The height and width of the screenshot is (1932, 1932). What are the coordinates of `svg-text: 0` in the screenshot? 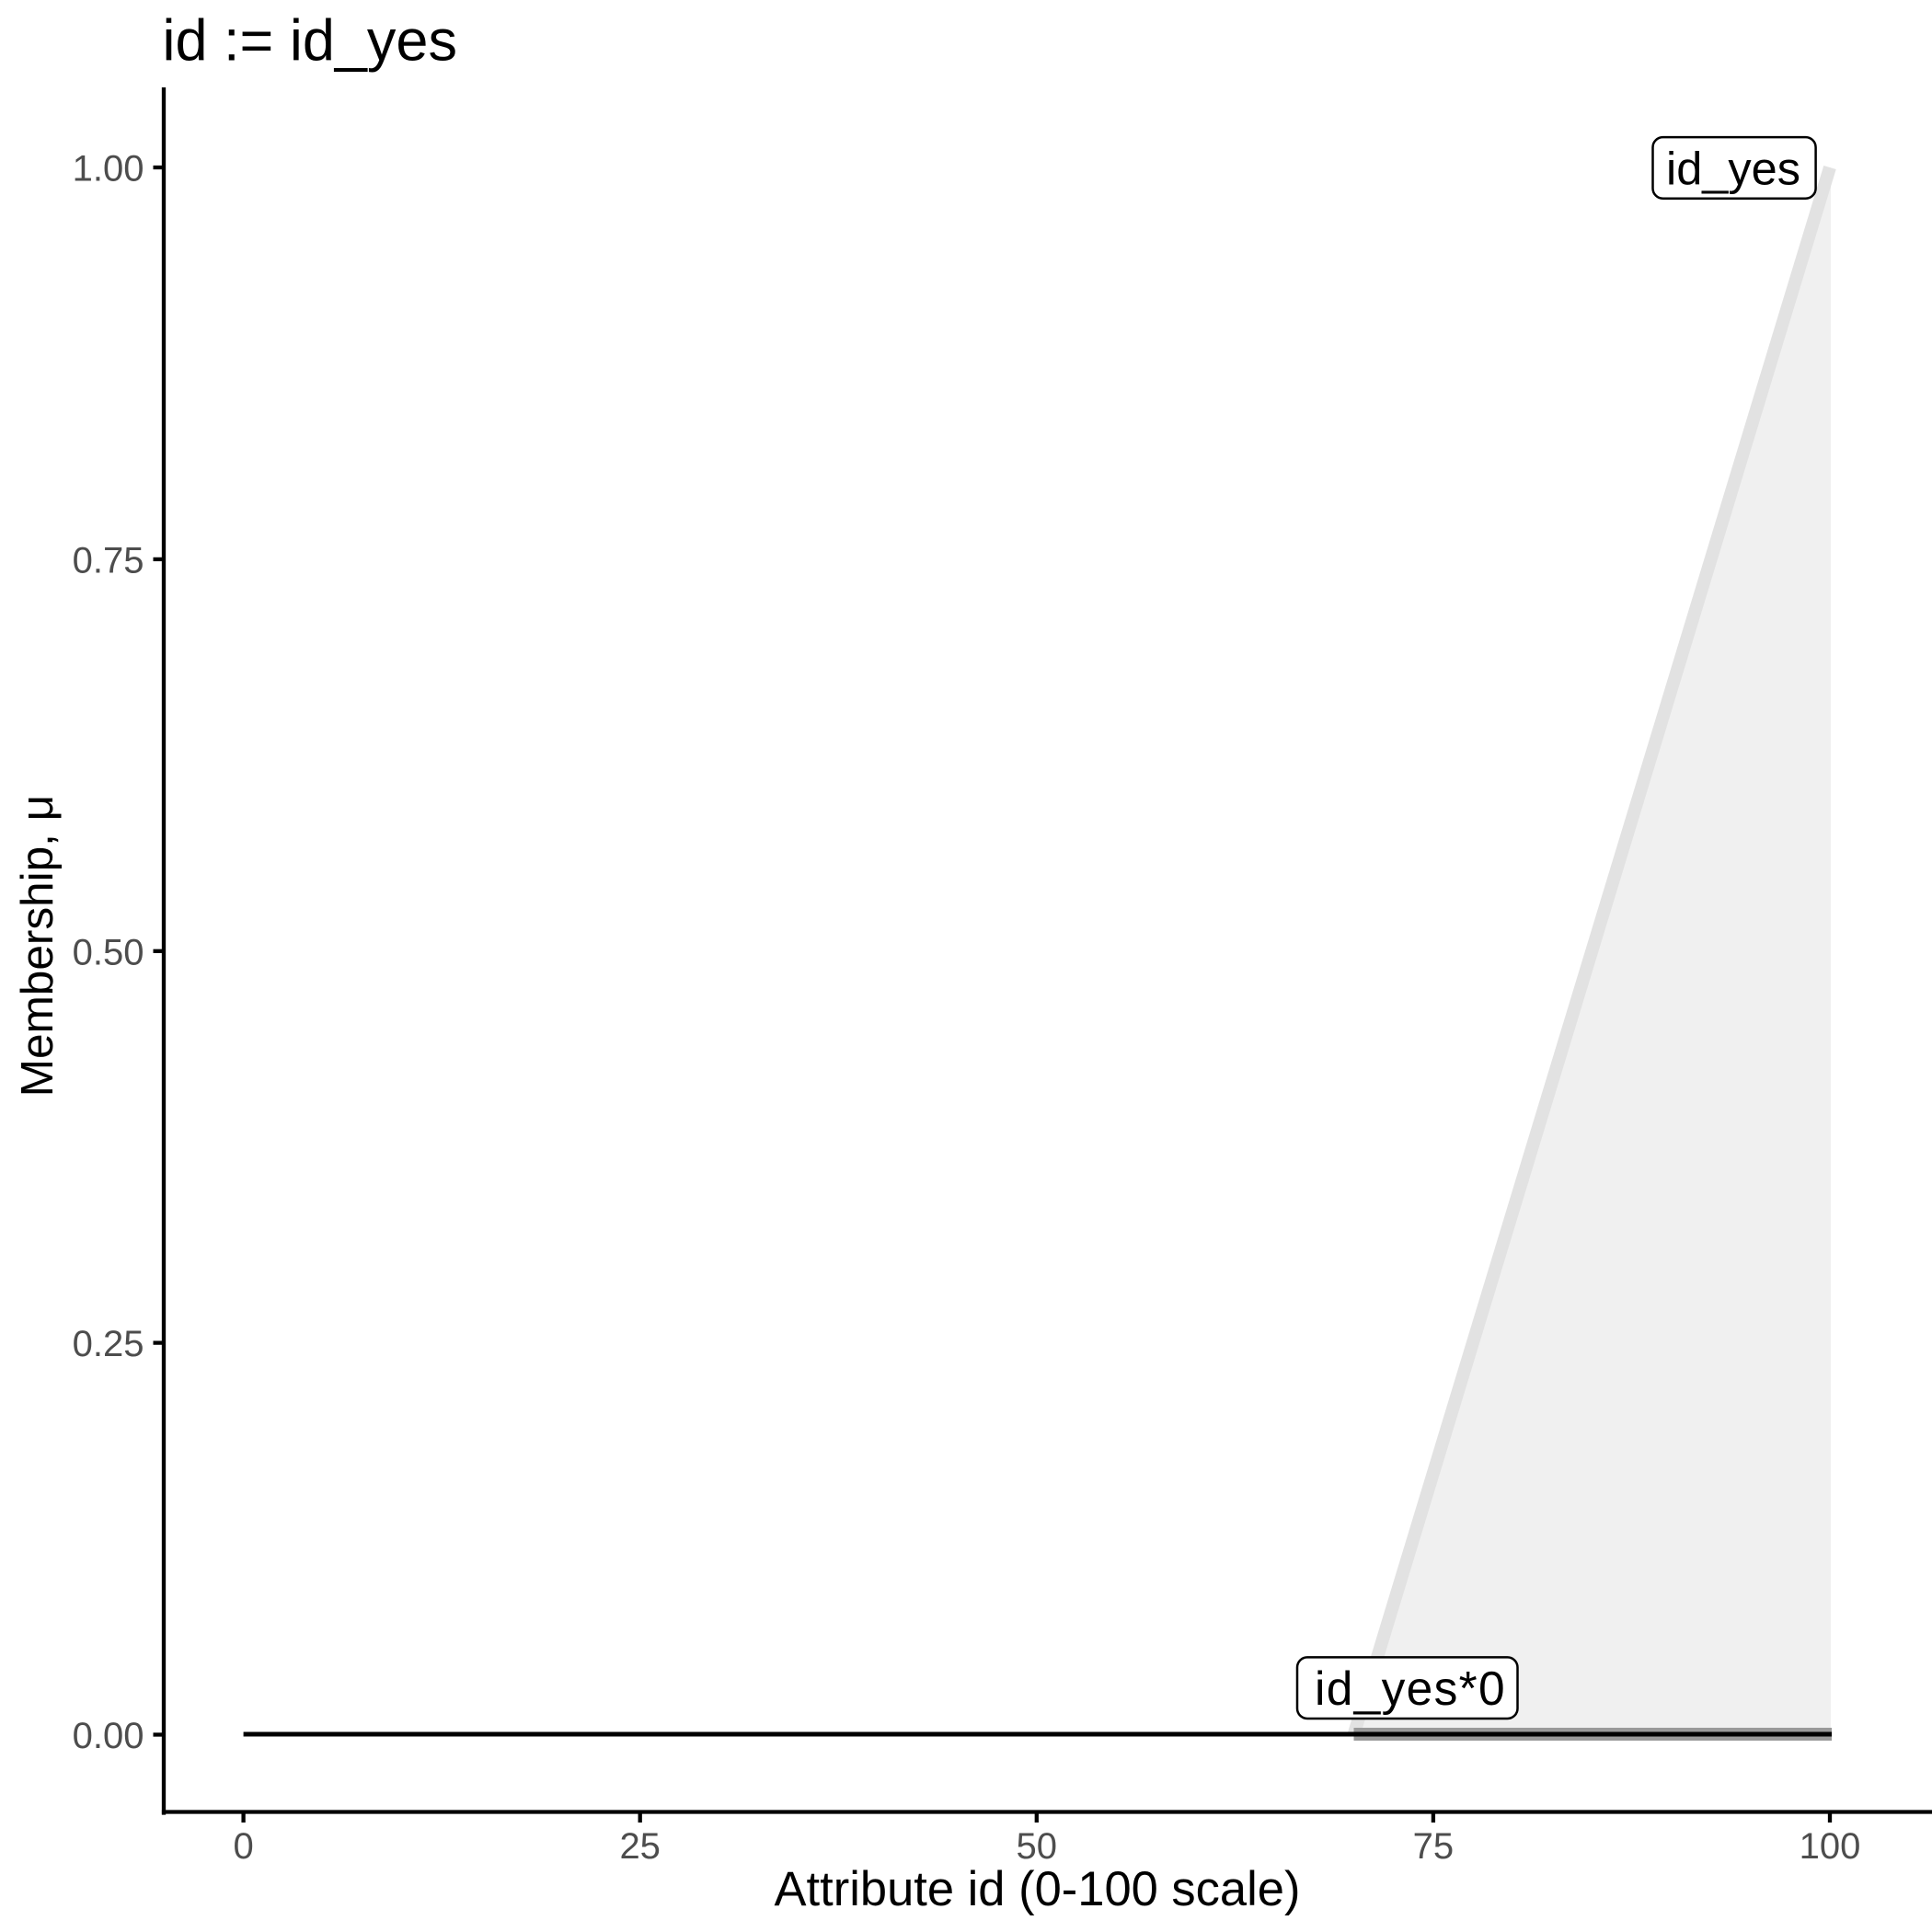 It's located at (243, 1846).